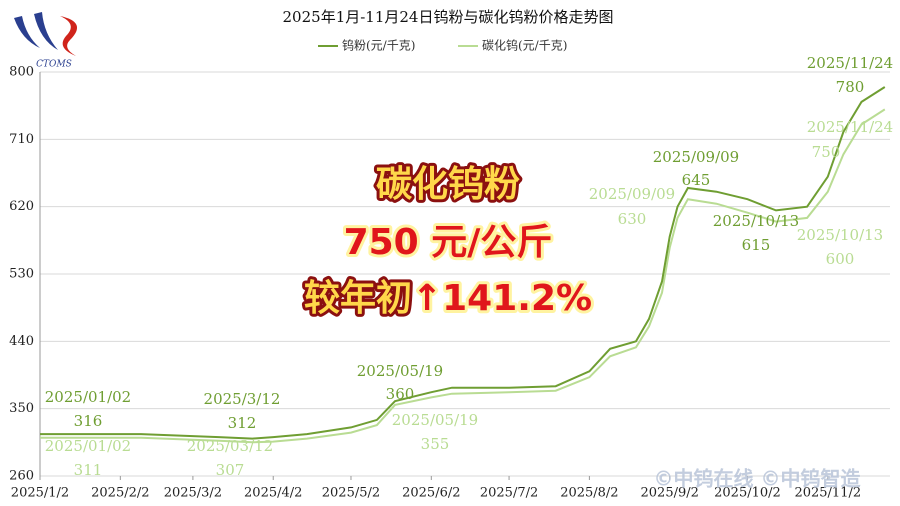 The width and height of the screenshot is (900, 506). I want to click on y-tick-label: 710, so click(21, 139).